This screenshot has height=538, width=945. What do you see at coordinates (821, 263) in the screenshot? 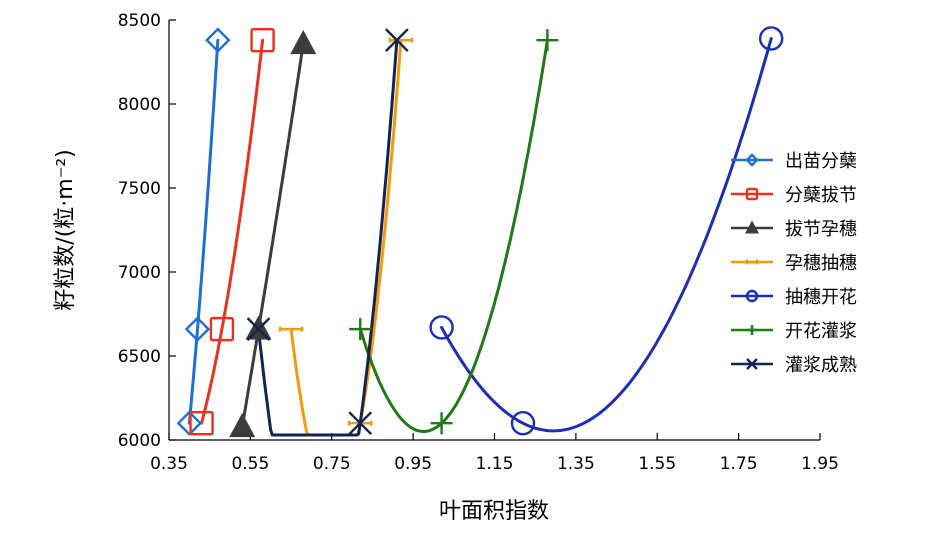
I see `legend-label: 孕穗抽穗` at bounding box center [821, 263].